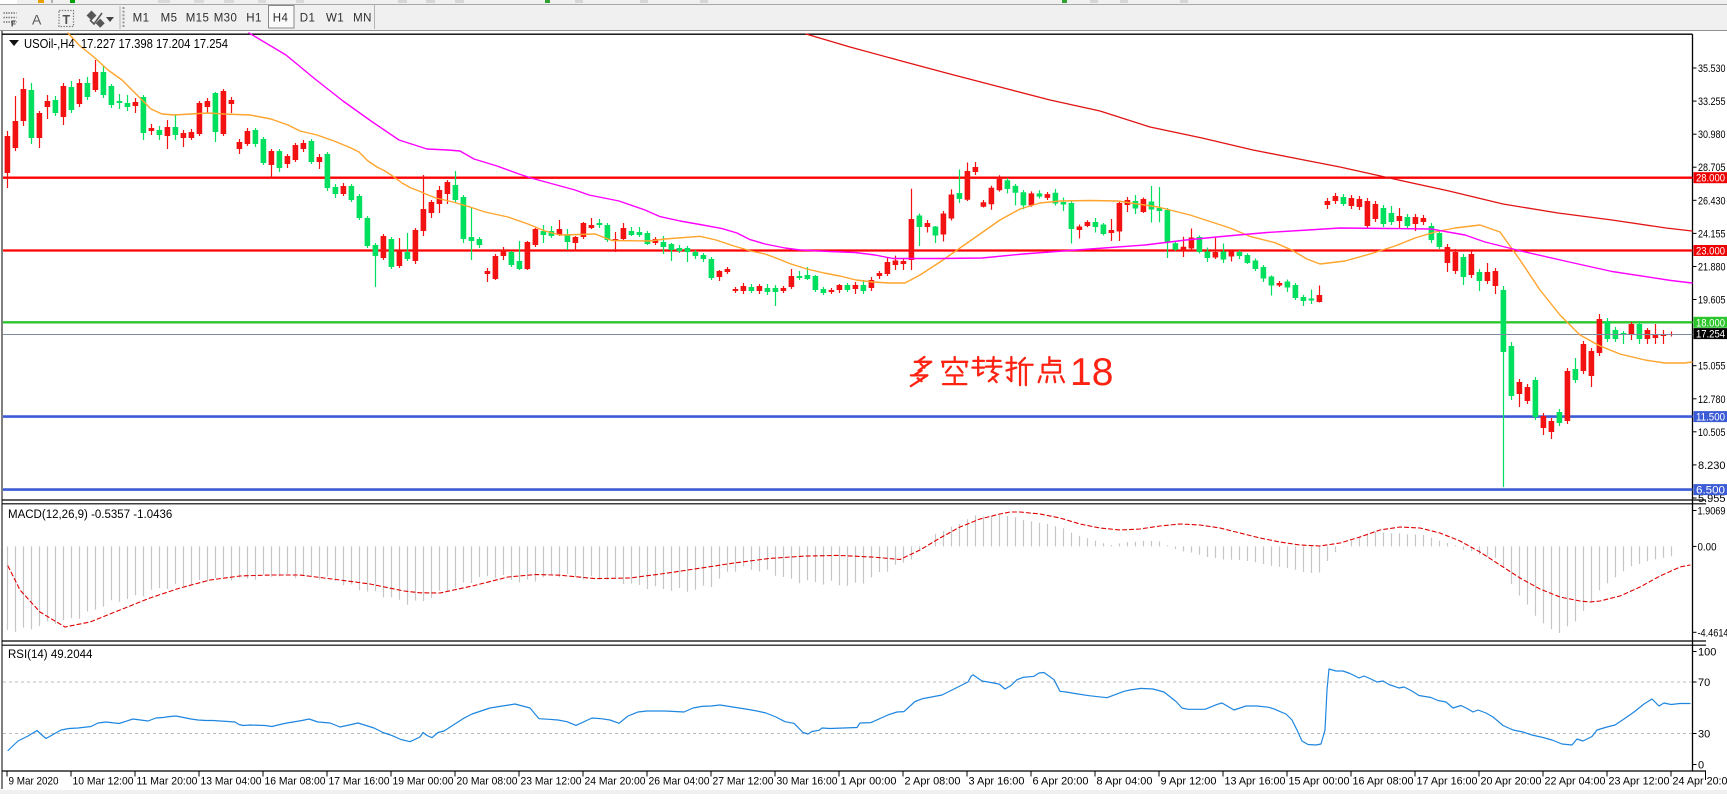 The image size is (1727, 799). I want to click on svg-text: 23.000, so click(1710, 252).